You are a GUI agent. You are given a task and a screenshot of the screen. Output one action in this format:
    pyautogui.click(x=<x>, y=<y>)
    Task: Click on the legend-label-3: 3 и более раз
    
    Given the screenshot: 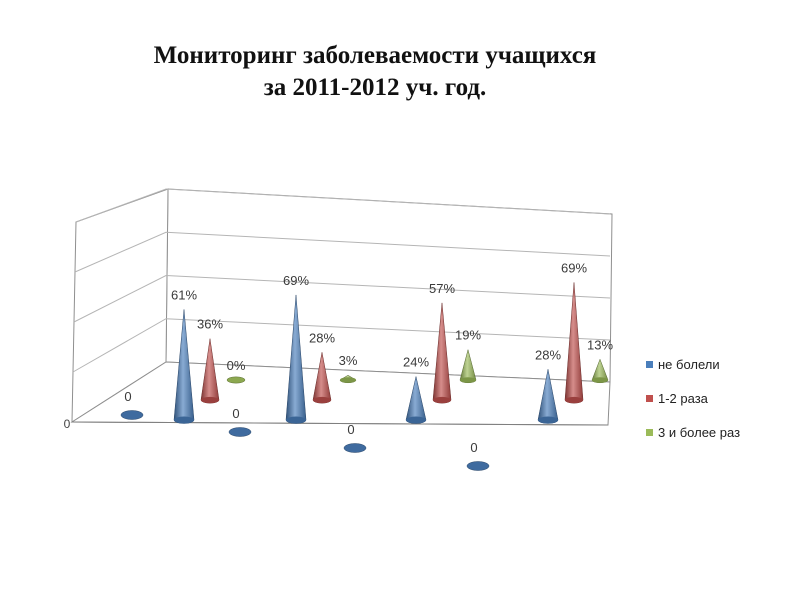 What is the action you would take?
    pyautogui.click(x=699, y=432)
    